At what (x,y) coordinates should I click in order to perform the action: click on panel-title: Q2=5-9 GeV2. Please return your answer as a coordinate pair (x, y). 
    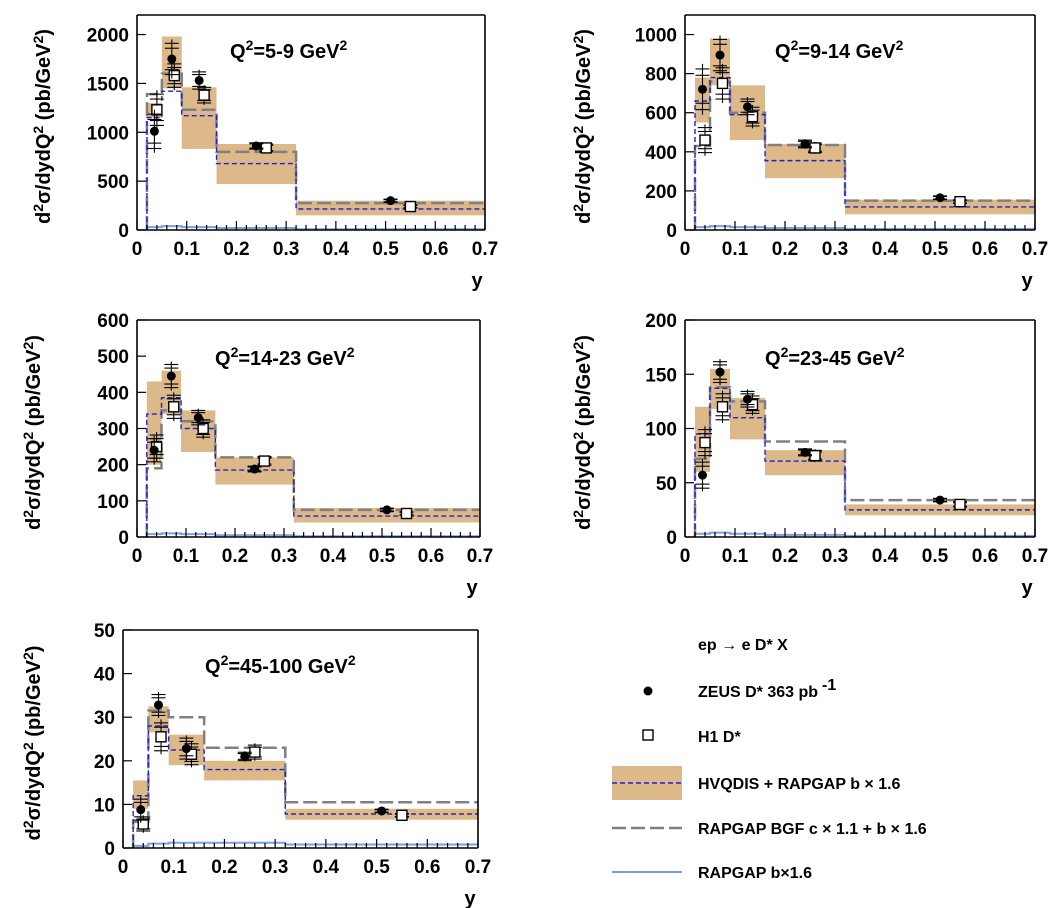
    Looking at the image, I should click on (289, 50).